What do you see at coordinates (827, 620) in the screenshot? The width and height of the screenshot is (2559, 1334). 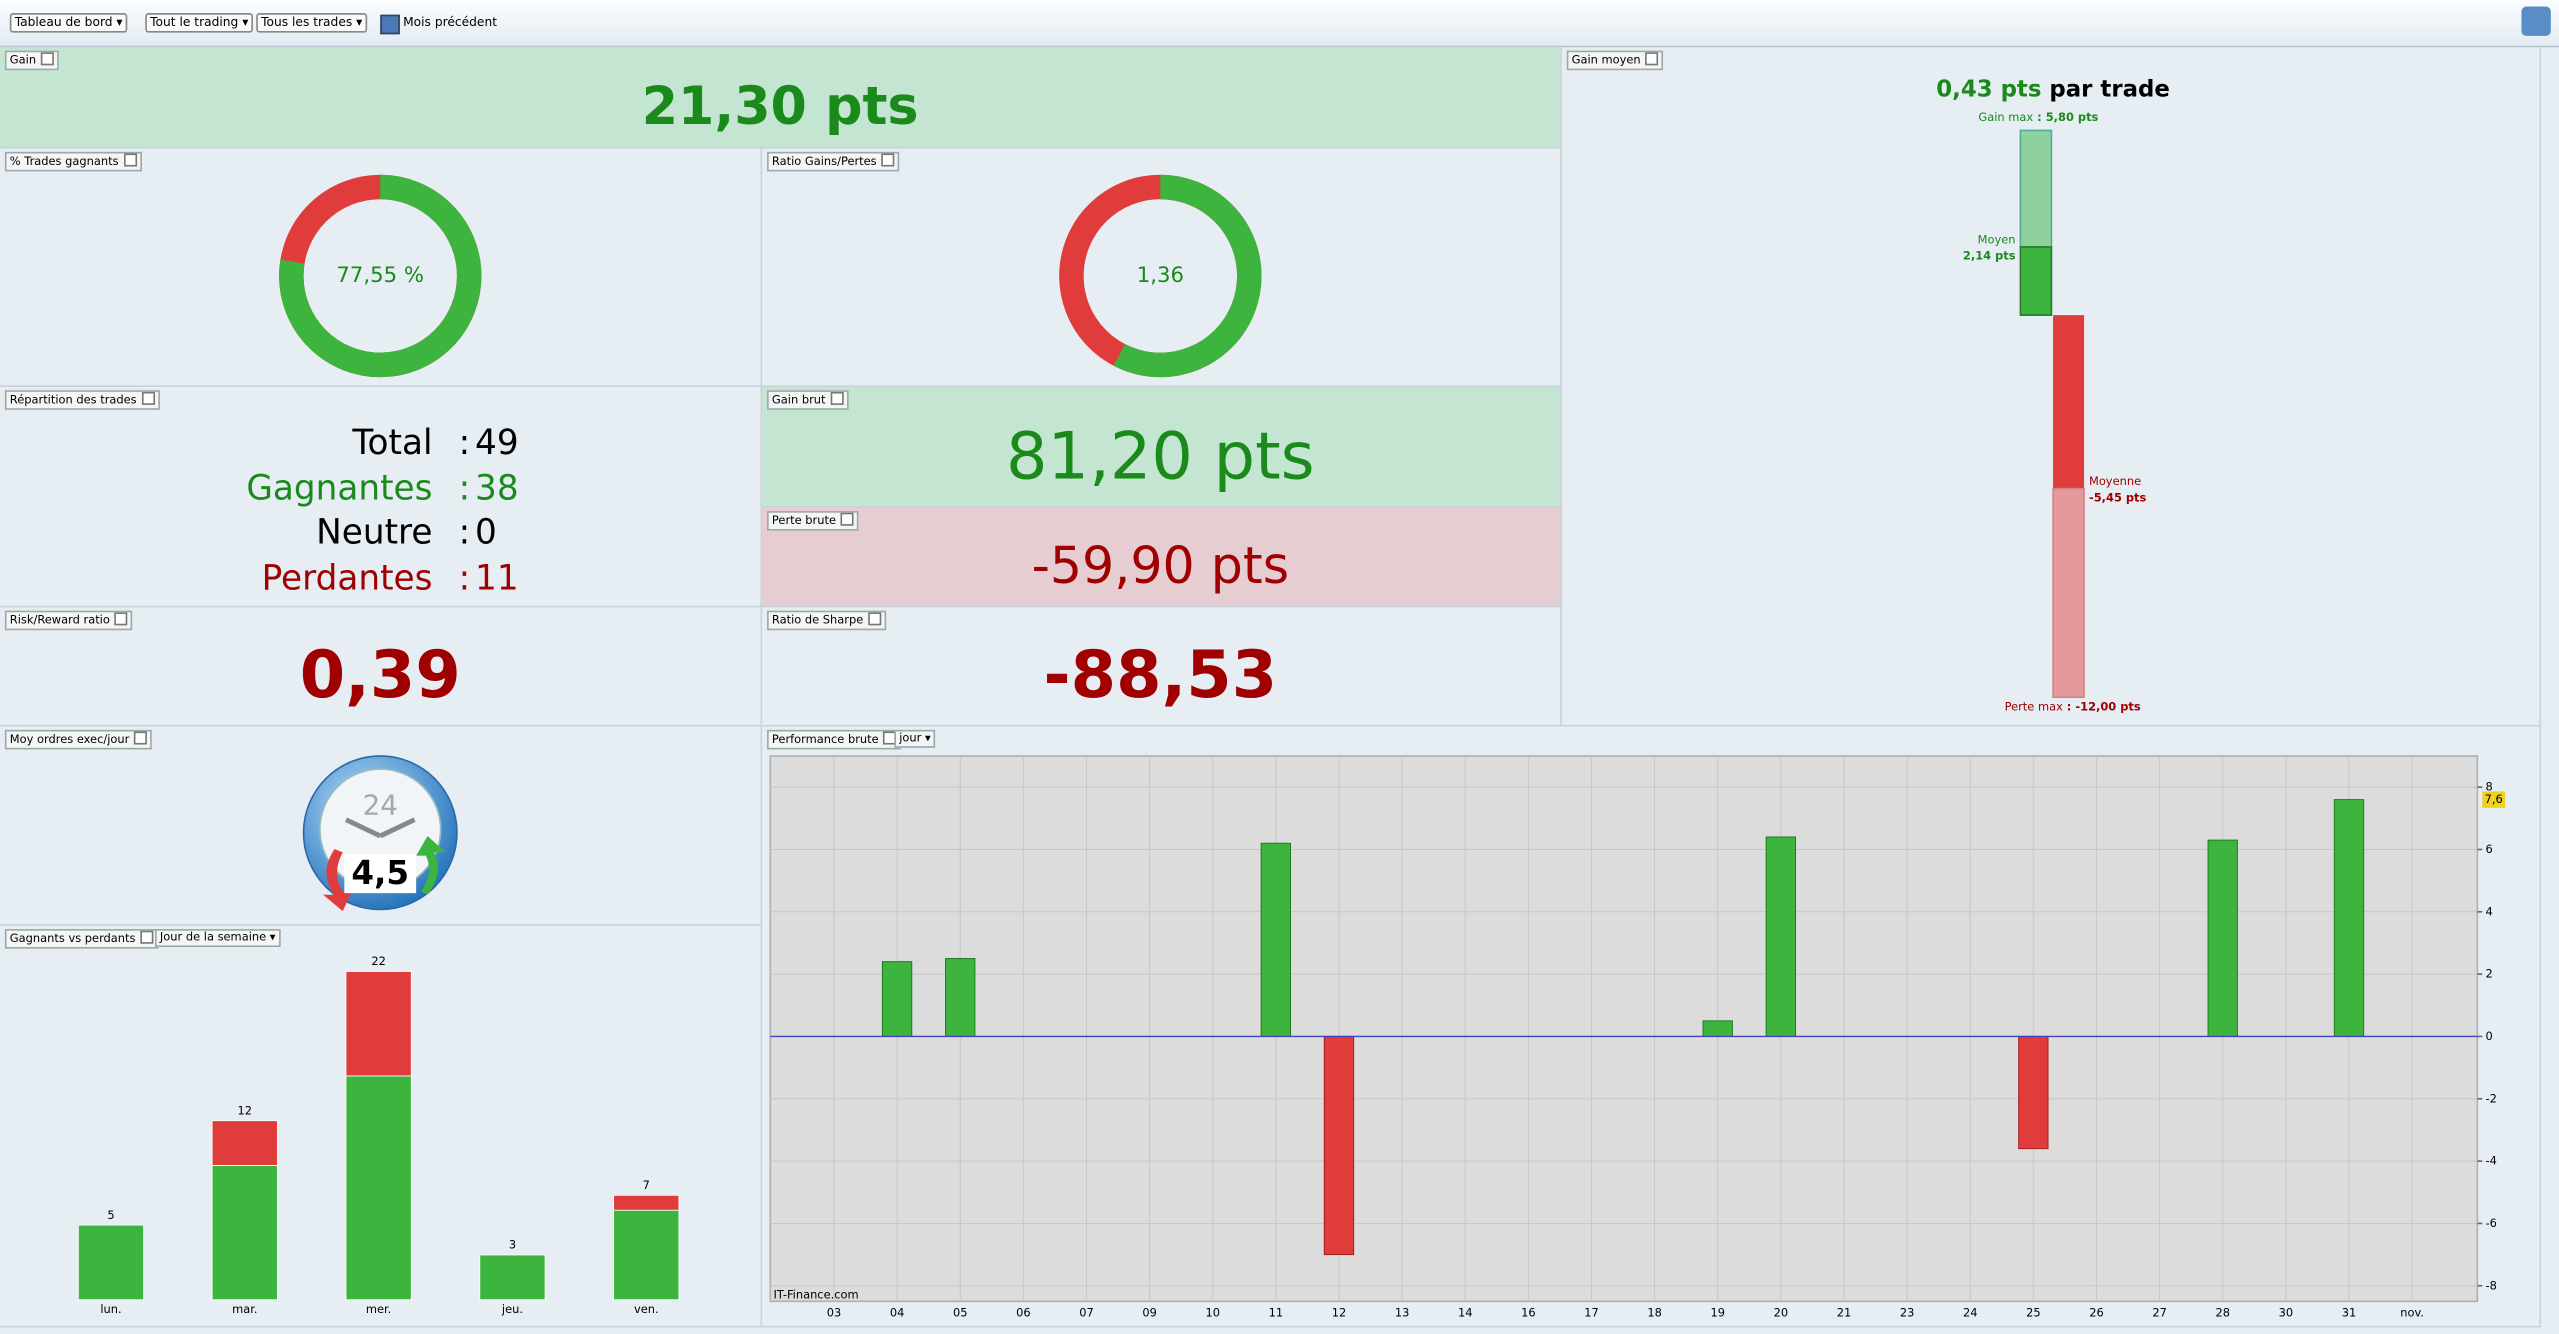 I see `panel-tab: Ratio de Sharpe` at bounding box center [827, 620].